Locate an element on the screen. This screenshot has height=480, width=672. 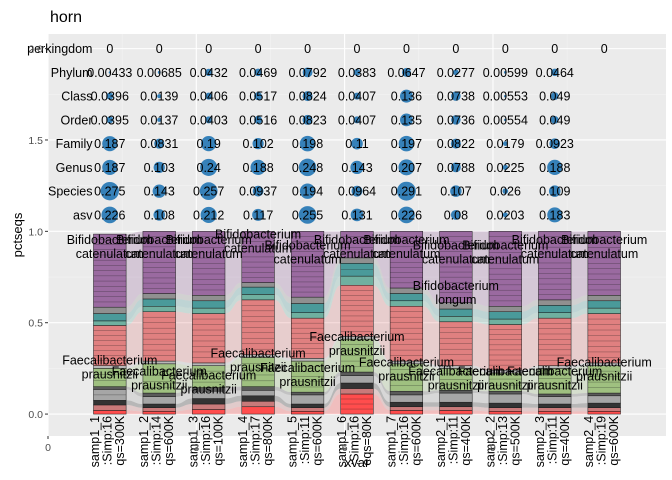
sample-label-line: qs=300K is located at coordinates (120, 440).